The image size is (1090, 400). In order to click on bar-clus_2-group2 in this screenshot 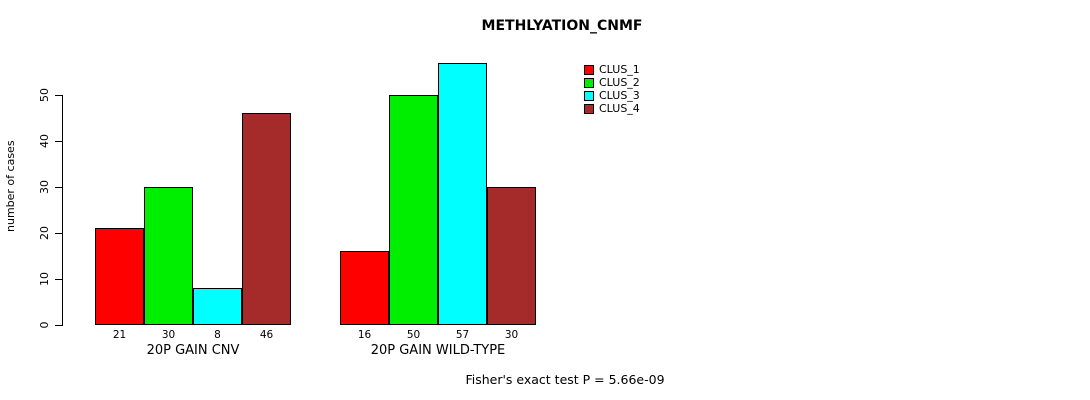, I will do `click(413, 210)`.